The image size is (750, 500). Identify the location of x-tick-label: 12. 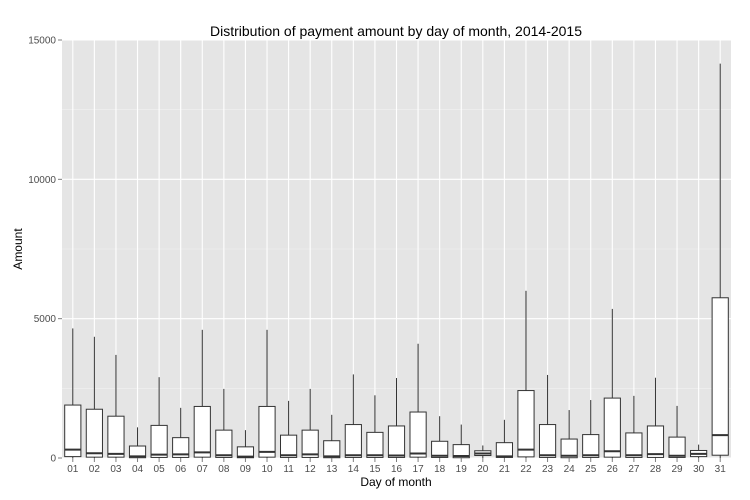
(311, 469).